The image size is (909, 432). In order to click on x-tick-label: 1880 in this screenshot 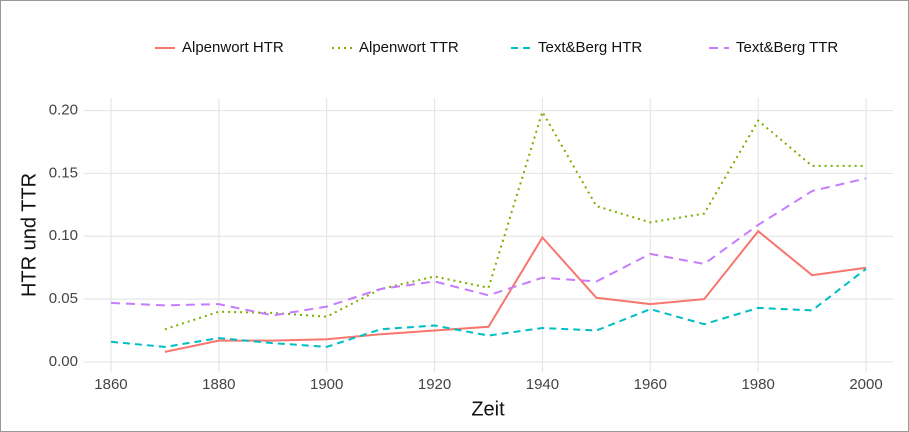, I will do `click(218, 384)`.